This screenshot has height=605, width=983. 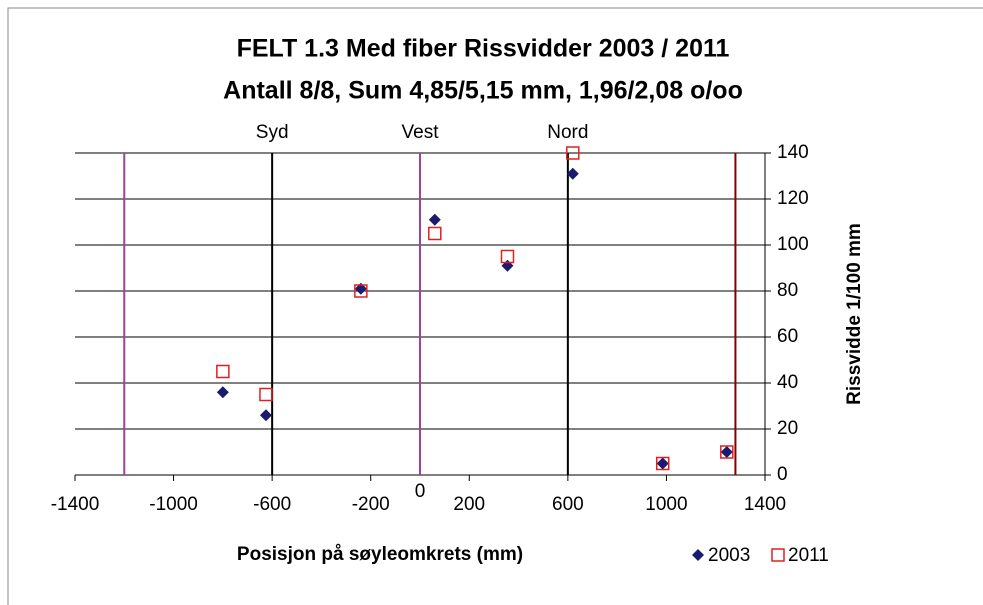 What do you see at coordinates (421, 132) in the screenshot?
I see `reference-label: Vest` at bounding box center [421, 132].